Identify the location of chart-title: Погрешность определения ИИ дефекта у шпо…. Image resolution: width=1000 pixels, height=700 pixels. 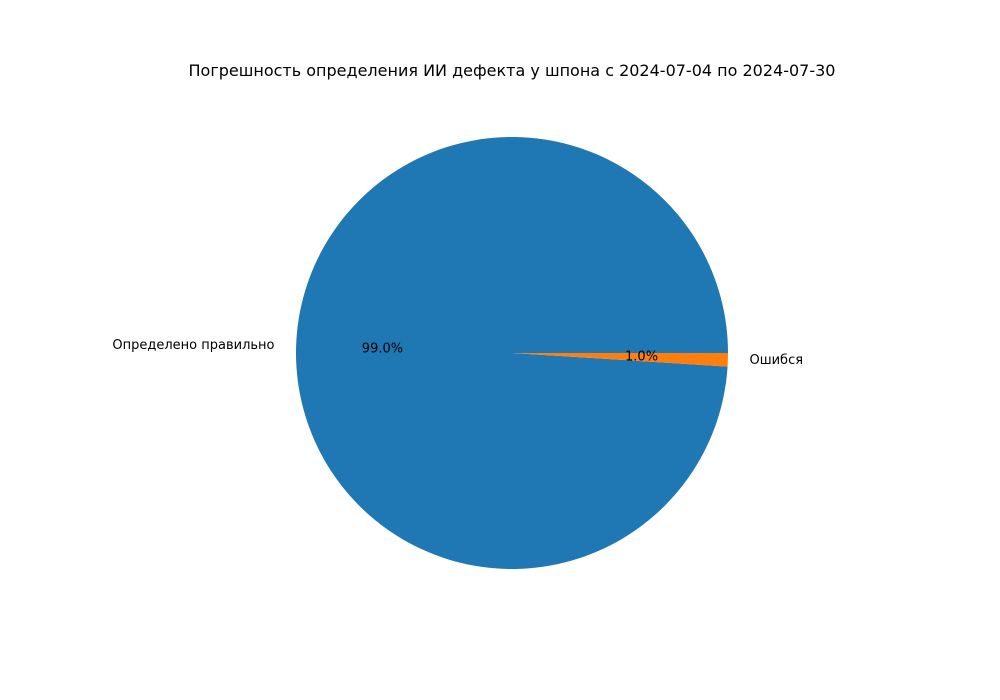
(512, 70).